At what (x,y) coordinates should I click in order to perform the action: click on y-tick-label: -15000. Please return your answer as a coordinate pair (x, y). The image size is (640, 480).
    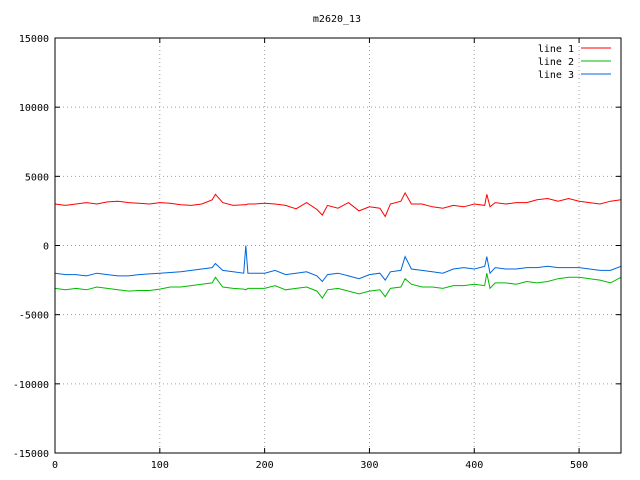
    Looking at the image, I should click on (31, 454).